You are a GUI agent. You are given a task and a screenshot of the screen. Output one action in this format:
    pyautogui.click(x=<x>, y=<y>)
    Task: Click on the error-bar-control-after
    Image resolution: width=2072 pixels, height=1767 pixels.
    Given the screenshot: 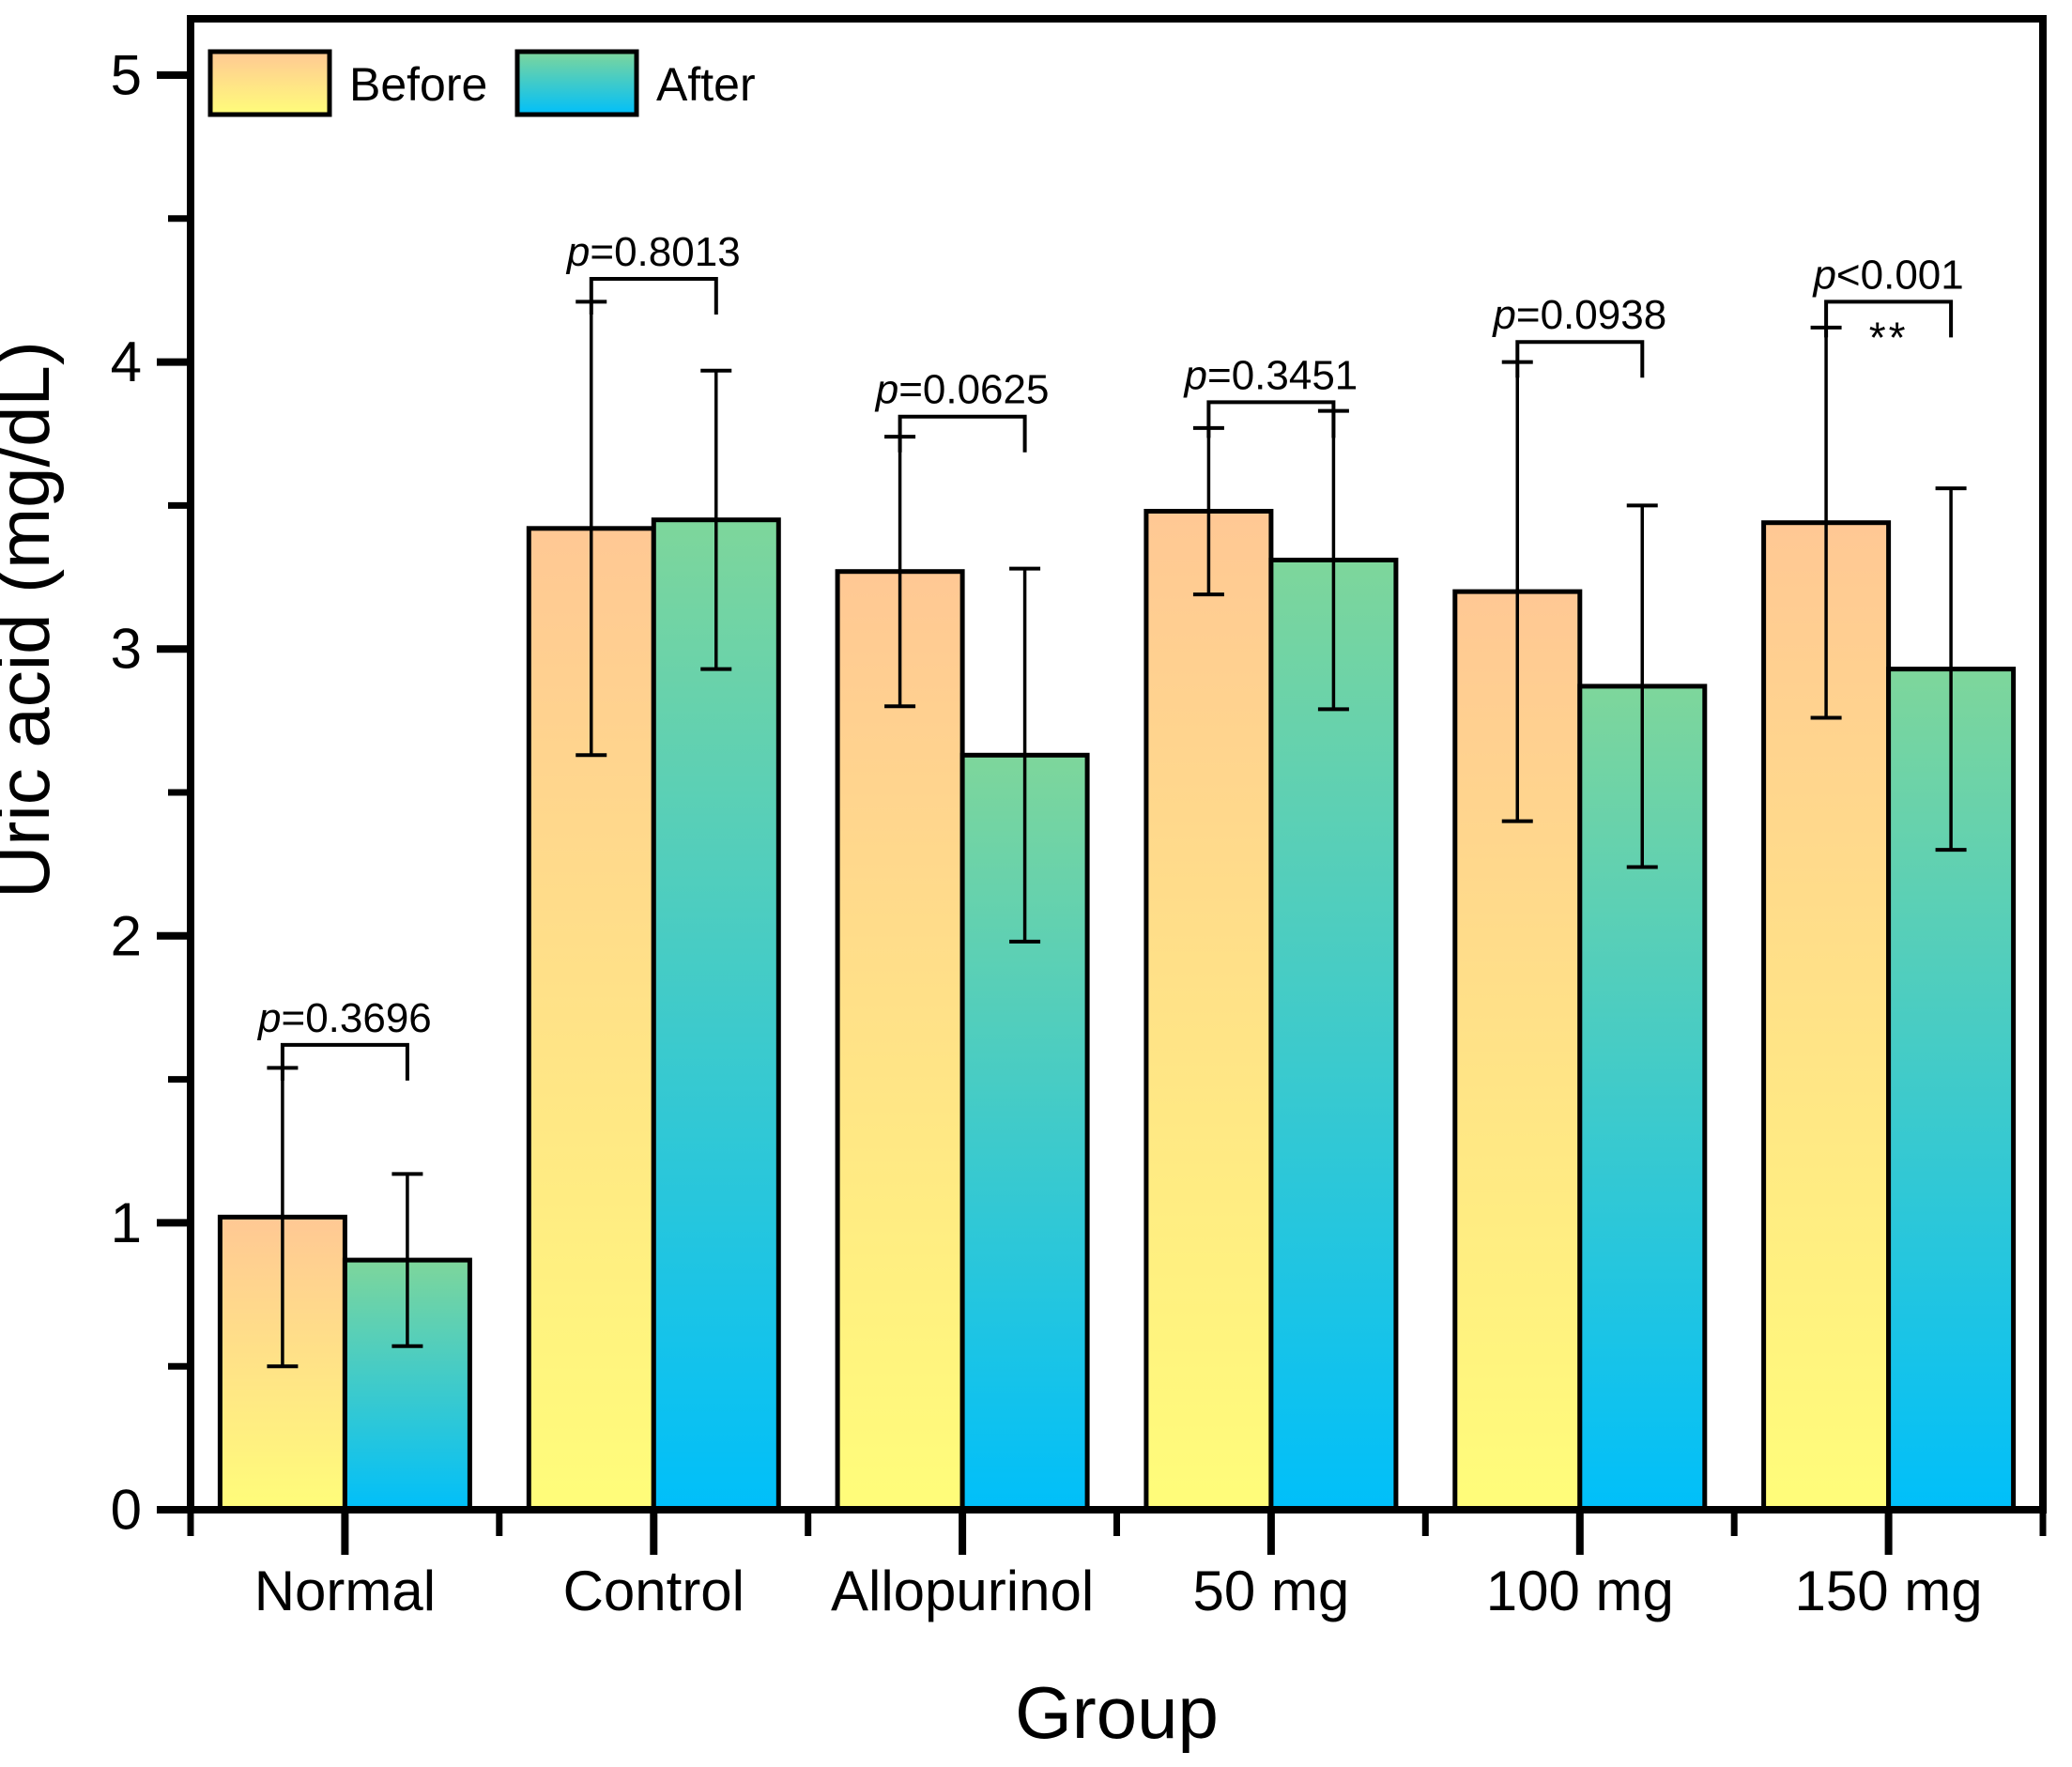 What is the action you would take?
    pyautogui.click(x=716, y=519)
    